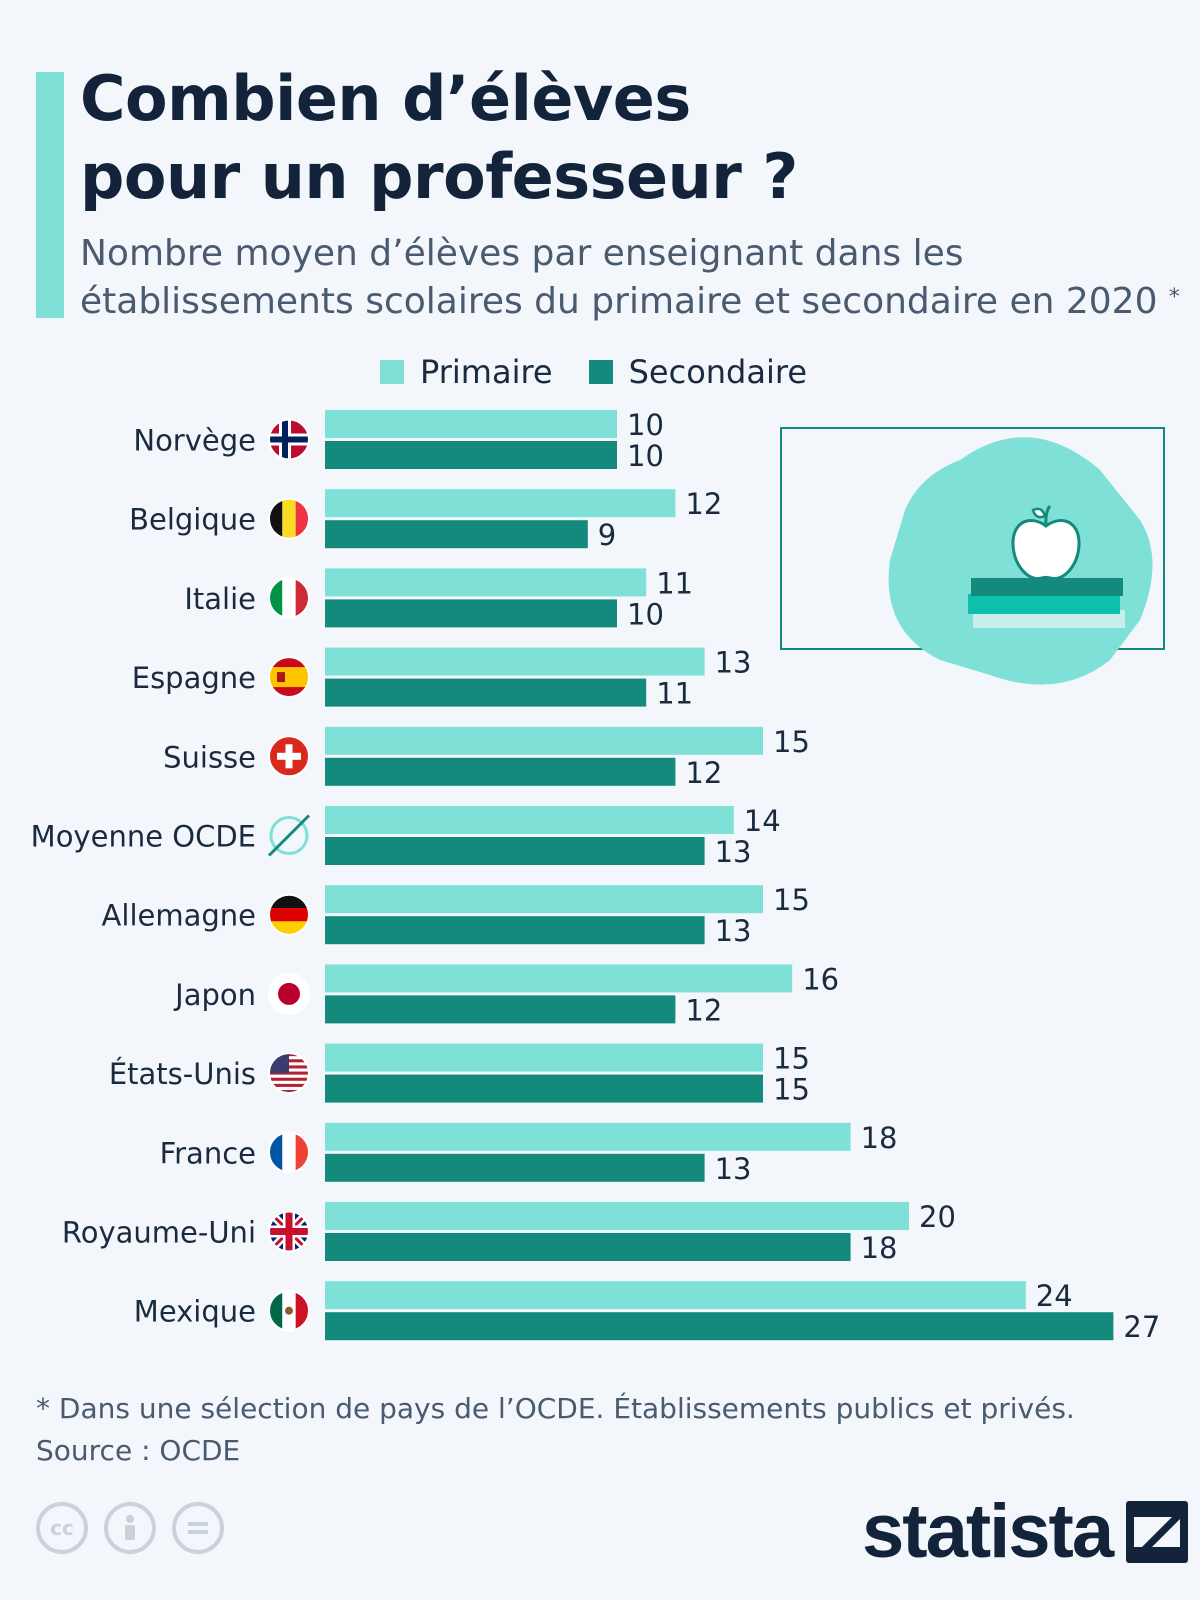 The width and height of the screenshot is (1200, 1600). Describe the element at coordinates (194, 678) in the screenshot. I see `category-label: Espagne` at that location.